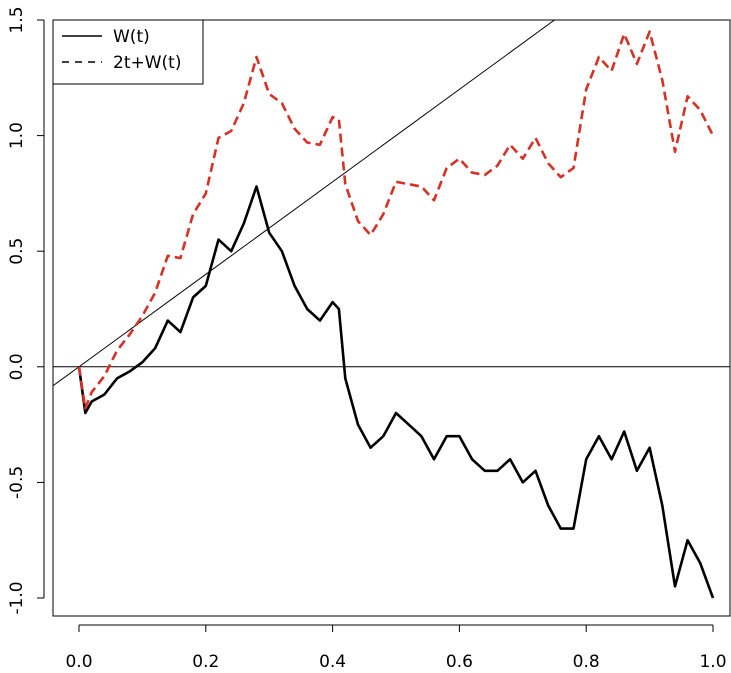  What do you see at coordinates (17, 597) in the screenshot?
I see `y-tick-label: -1.0` at bounding box center [17, 597].